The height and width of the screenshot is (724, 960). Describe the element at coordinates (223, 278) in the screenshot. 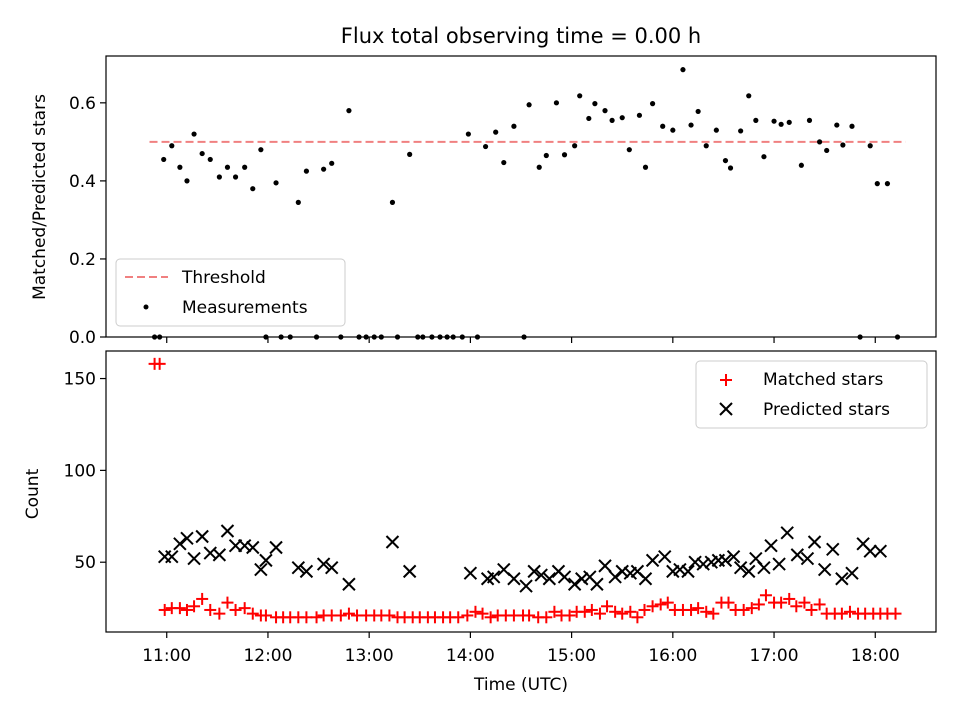

I see `threshold-legend-label: Threshold` at that location.